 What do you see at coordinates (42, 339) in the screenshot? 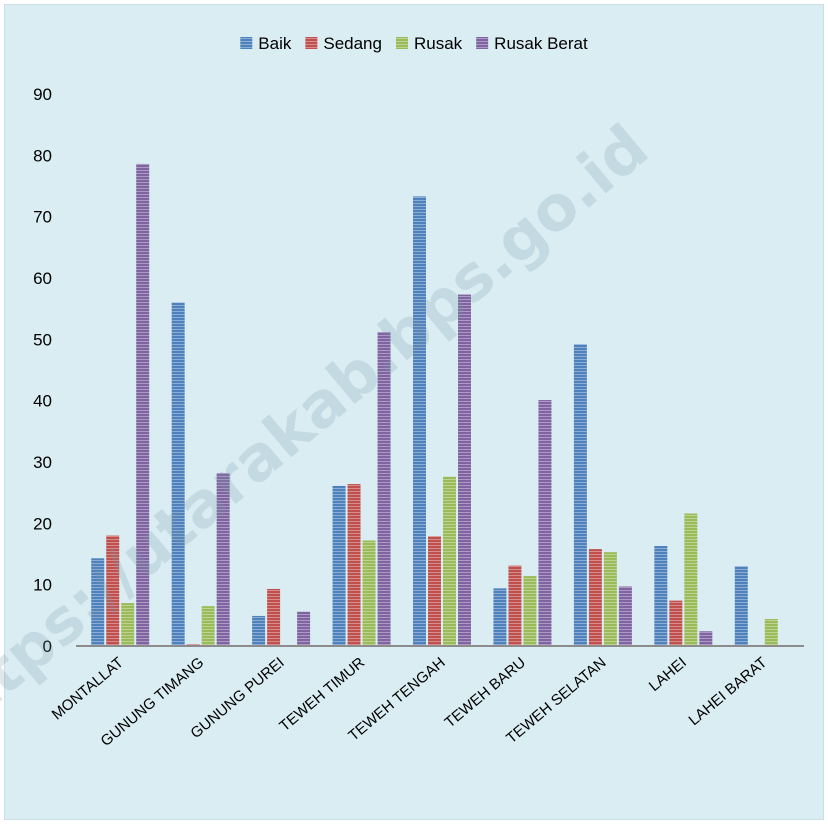
I see `y-tick-label: 50` at bounding box center [42, 339].